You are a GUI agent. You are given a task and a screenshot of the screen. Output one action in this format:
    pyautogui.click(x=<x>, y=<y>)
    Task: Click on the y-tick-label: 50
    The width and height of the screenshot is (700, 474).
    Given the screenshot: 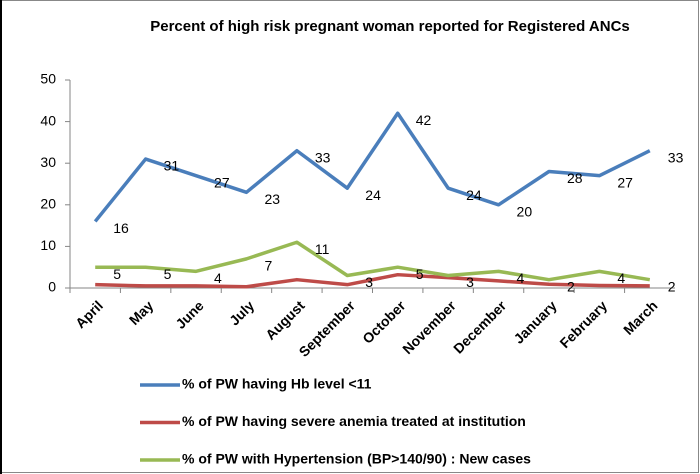 What is the action you would take?
    pyautogui.click(x=48, y=79)
    